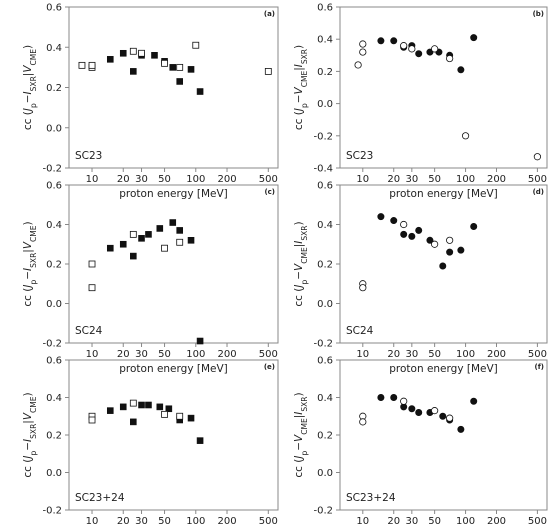 The width and height of the screenshot is (550, 528). I want to click on panel-label: (d), so click(538, 192).